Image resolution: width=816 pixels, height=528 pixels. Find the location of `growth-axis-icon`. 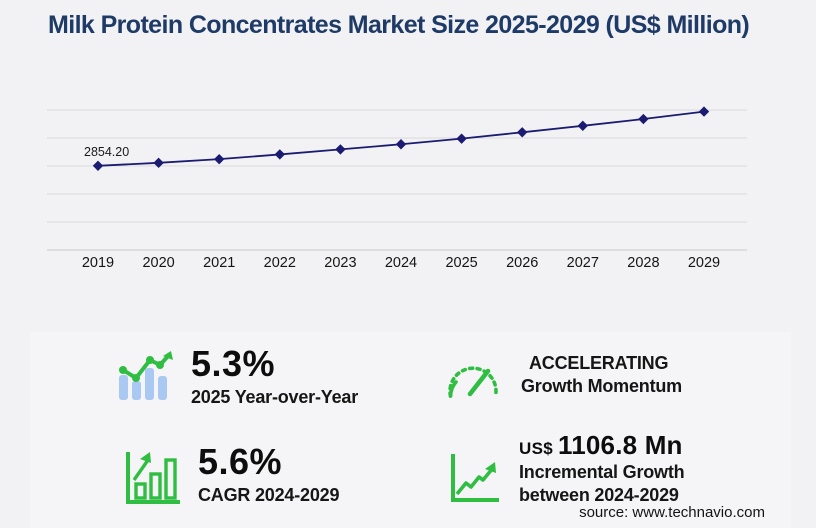

growth-axis-icon is located at coordinates (474, 480).